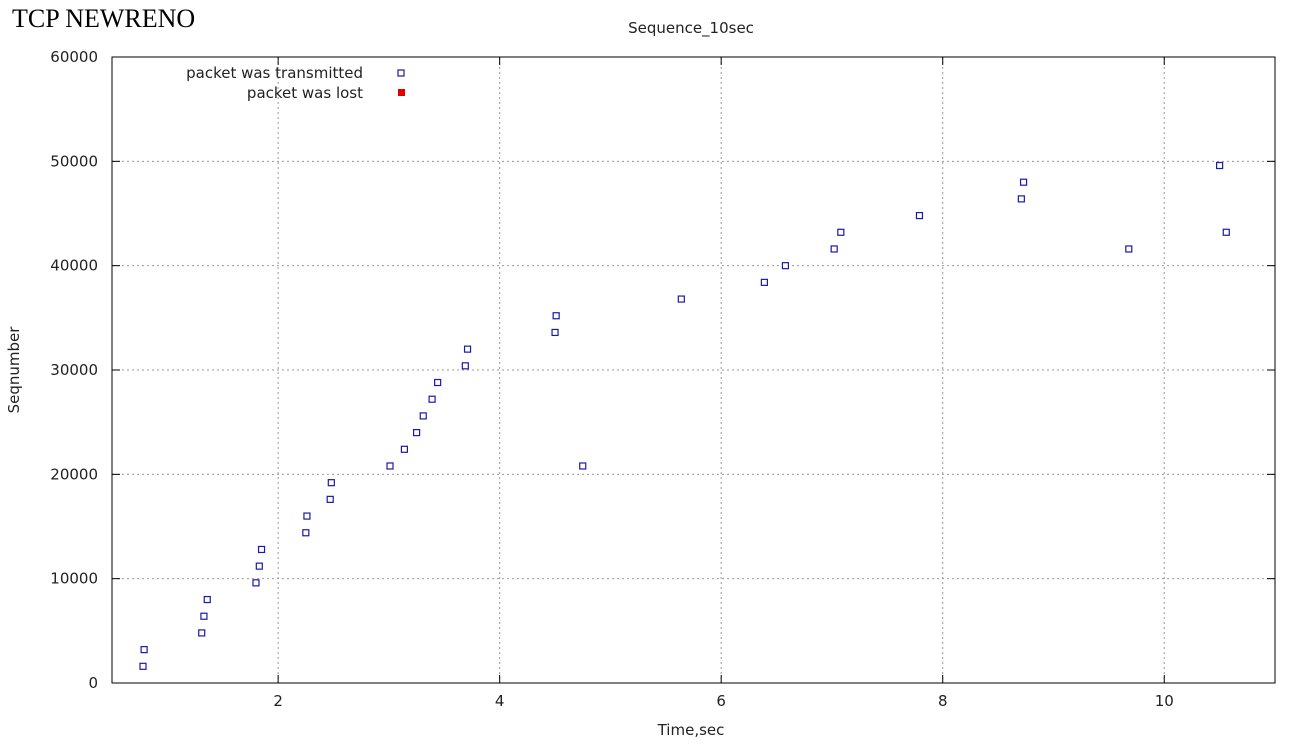 This screenshot has width=1309, height=744. I want to click on y-tick-label: 40000, so click(74, 266).